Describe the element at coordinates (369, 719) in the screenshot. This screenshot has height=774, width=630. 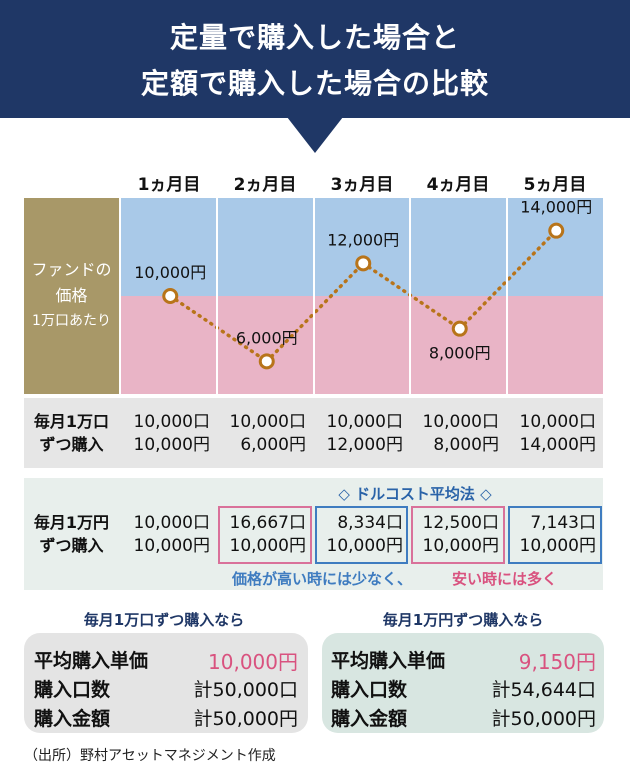
I see `summary-amt-amount-label: 購入金額` at that location.